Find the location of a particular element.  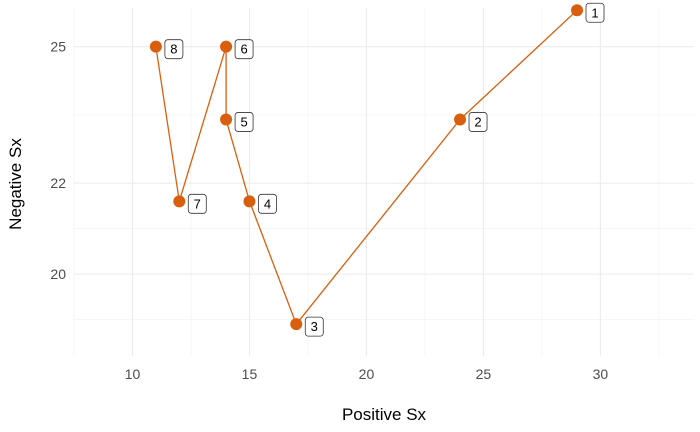

point-label: 1 is located at coordinates (595, 12).